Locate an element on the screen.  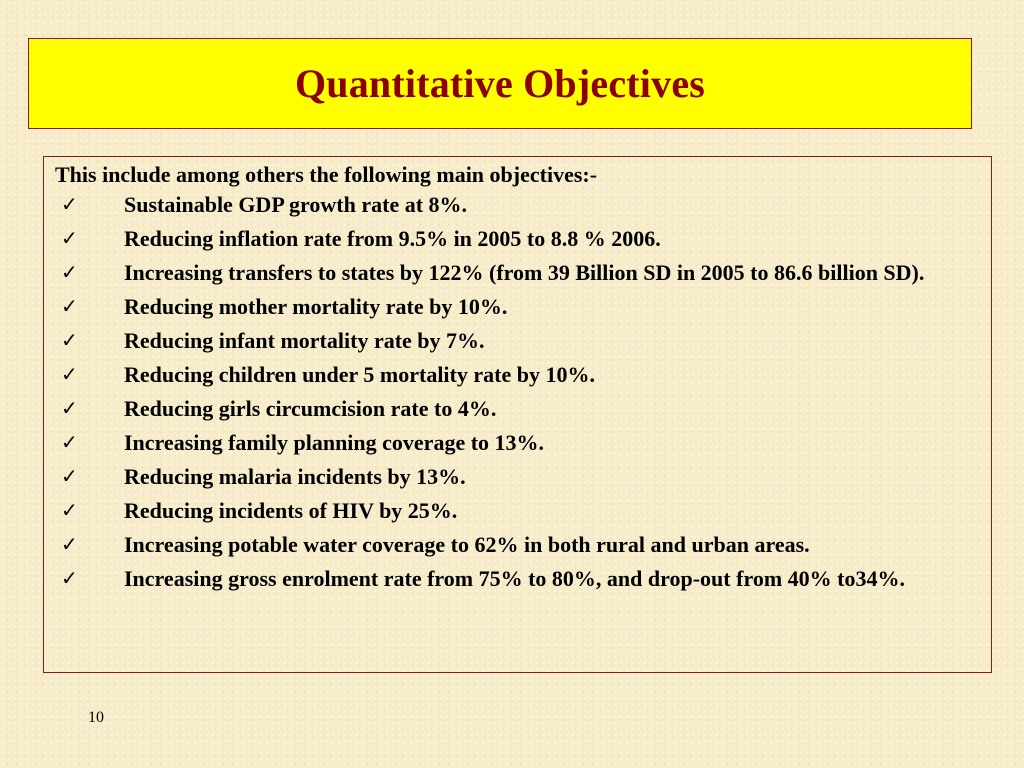
objective-item: ✓ Reducing mother mortality rate by 10%. is located at coordinates (518, 306).